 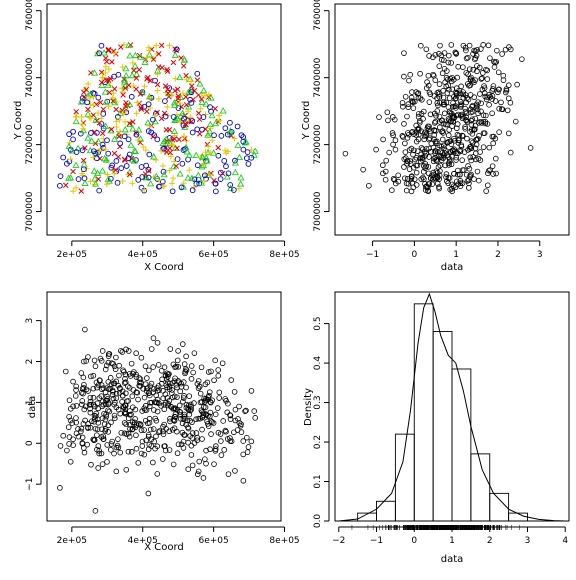 What do you see at coordinates (30, 403) in the screenshot?
I see `y-tick-label: 1` at bounding box center [30, 403].